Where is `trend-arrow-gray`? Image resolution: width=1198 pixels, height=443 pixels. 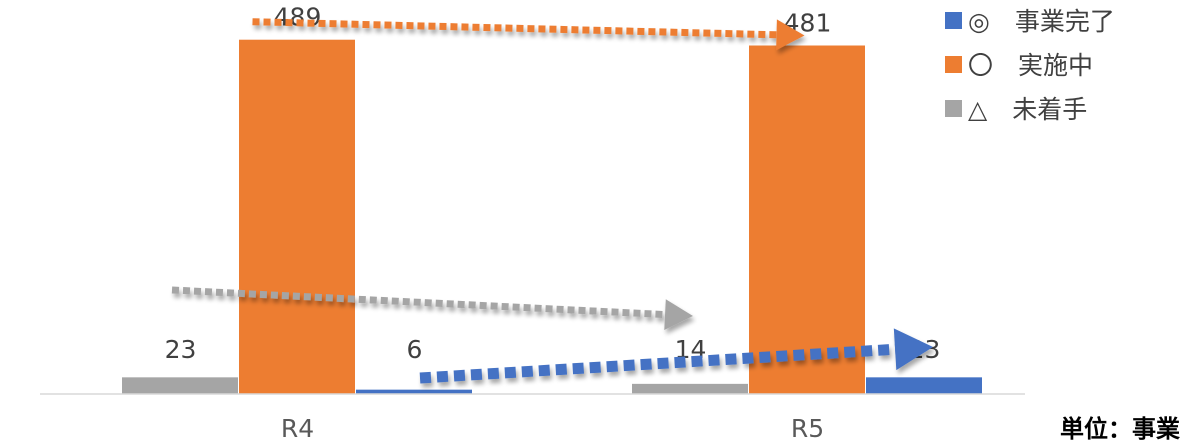
trend-arrow-gray is located at coordinates (432, 308).